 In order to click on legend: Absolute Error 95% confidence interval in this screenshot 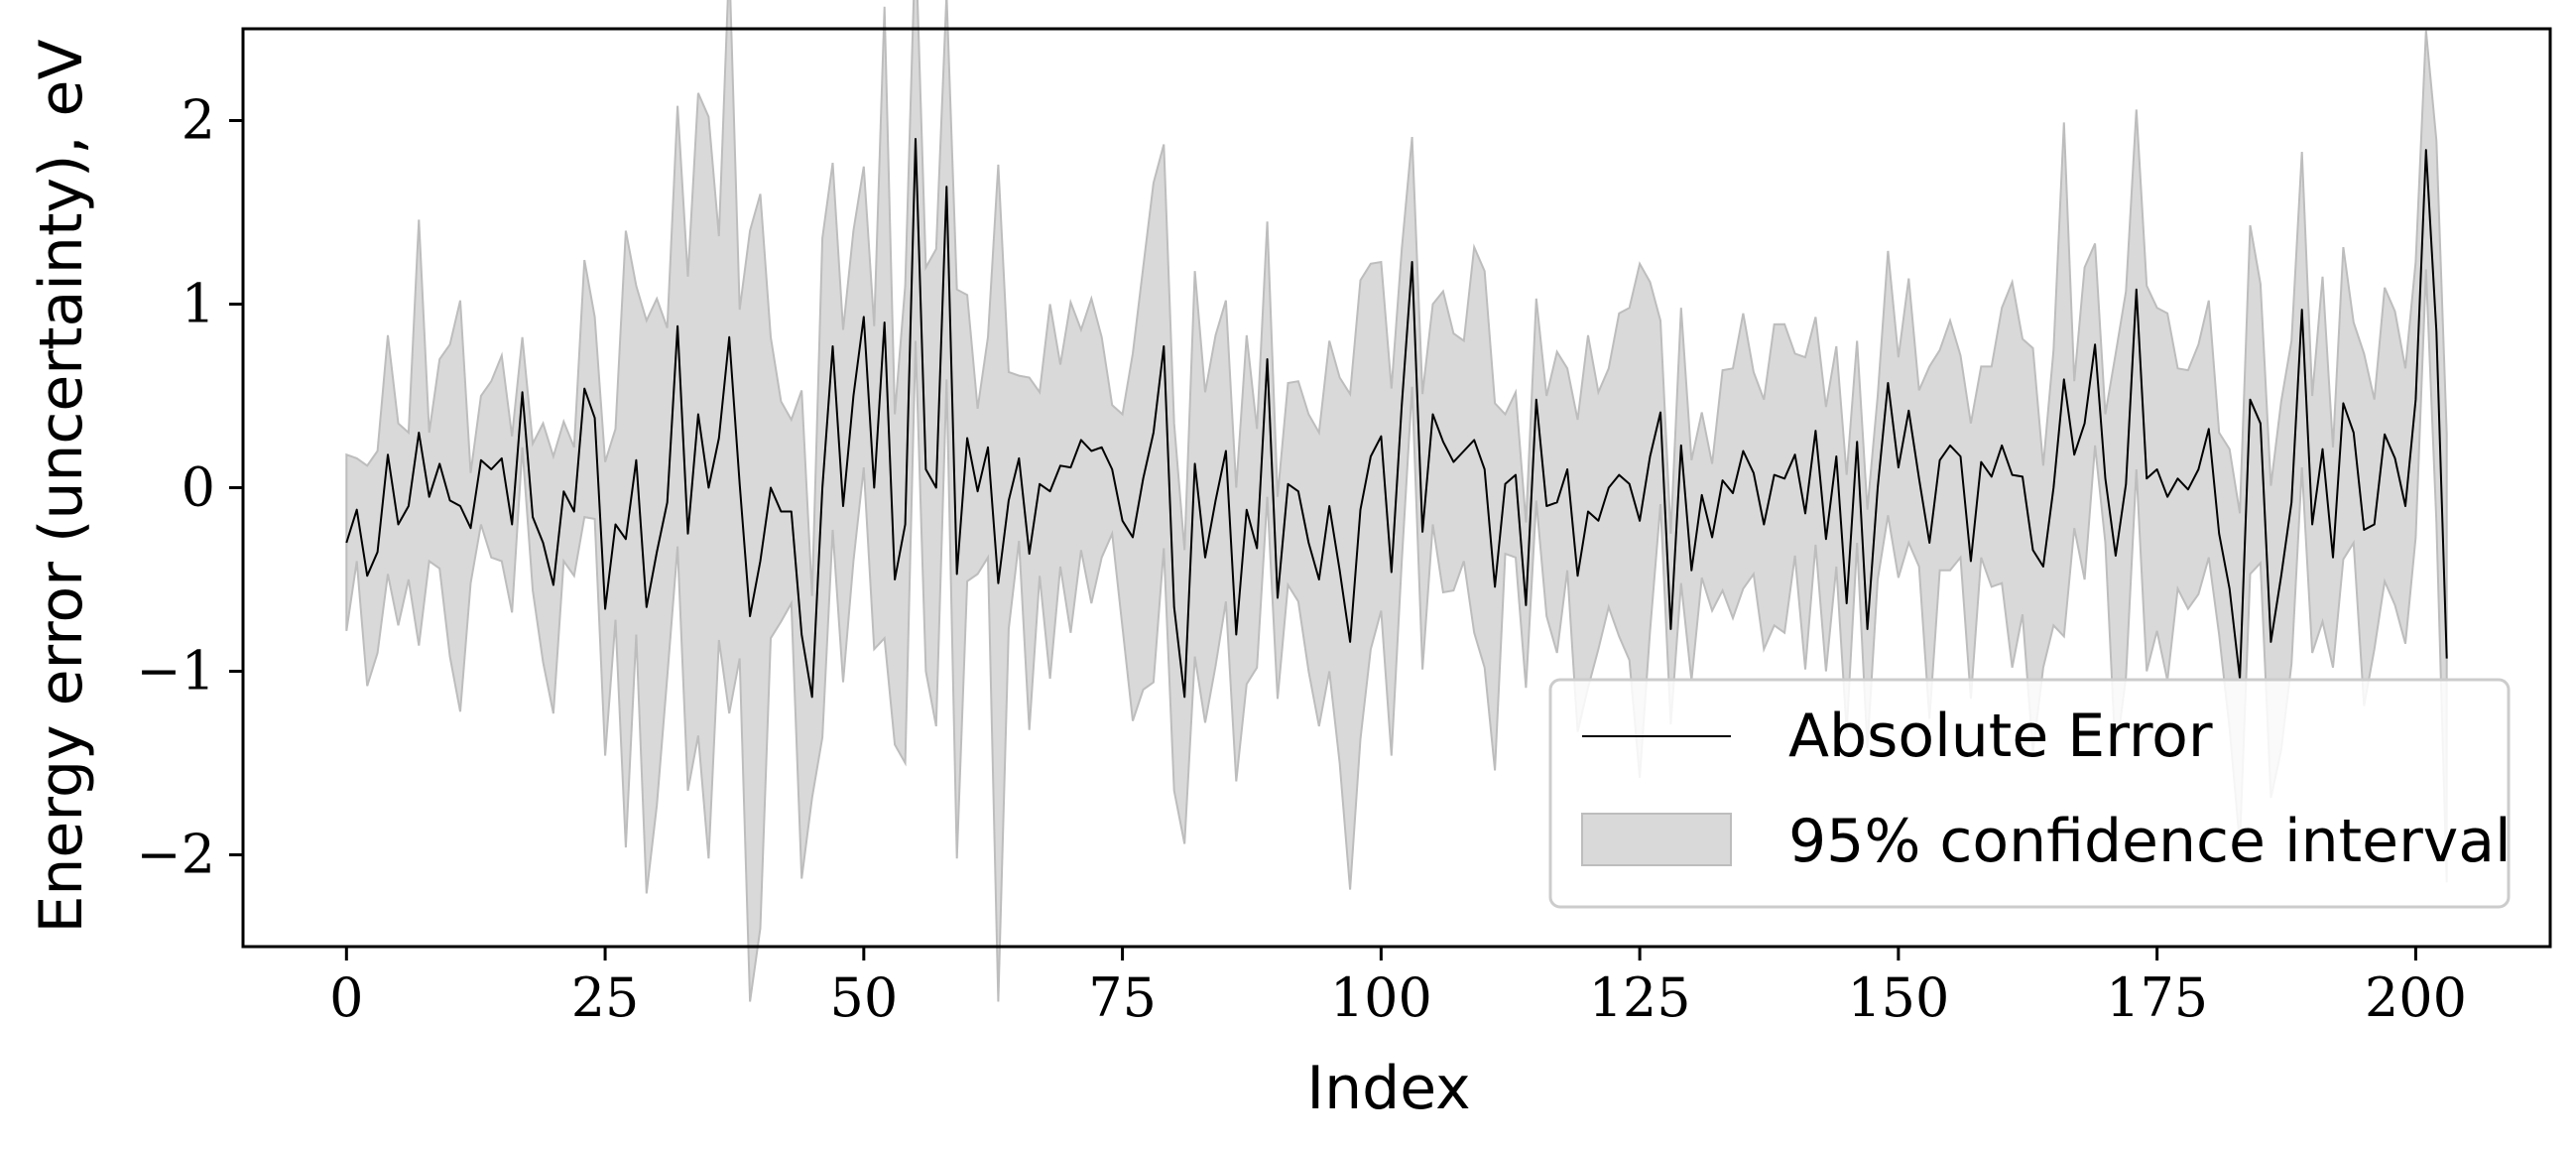, I will do `click(2030, 793)`.